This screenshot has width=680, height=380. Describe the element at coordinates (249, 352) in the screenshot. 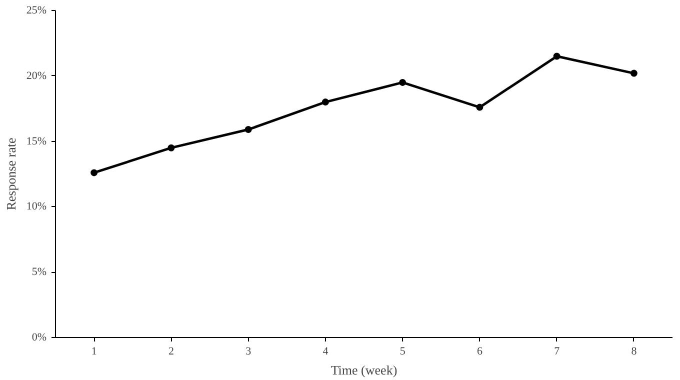

I see `x-tick-label: 3` at that location.